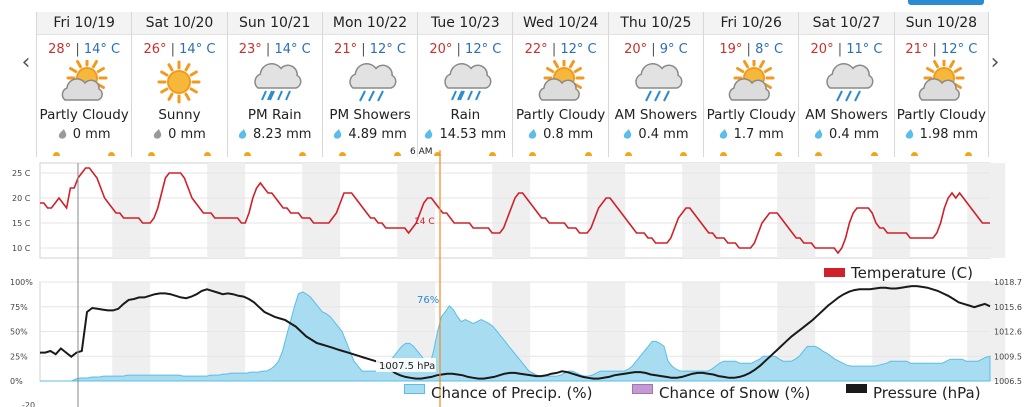 The height and width of the screenshot is (407, 1033). I want to click on pressure-axis-tick: 1018.7, so click(1008, 282).